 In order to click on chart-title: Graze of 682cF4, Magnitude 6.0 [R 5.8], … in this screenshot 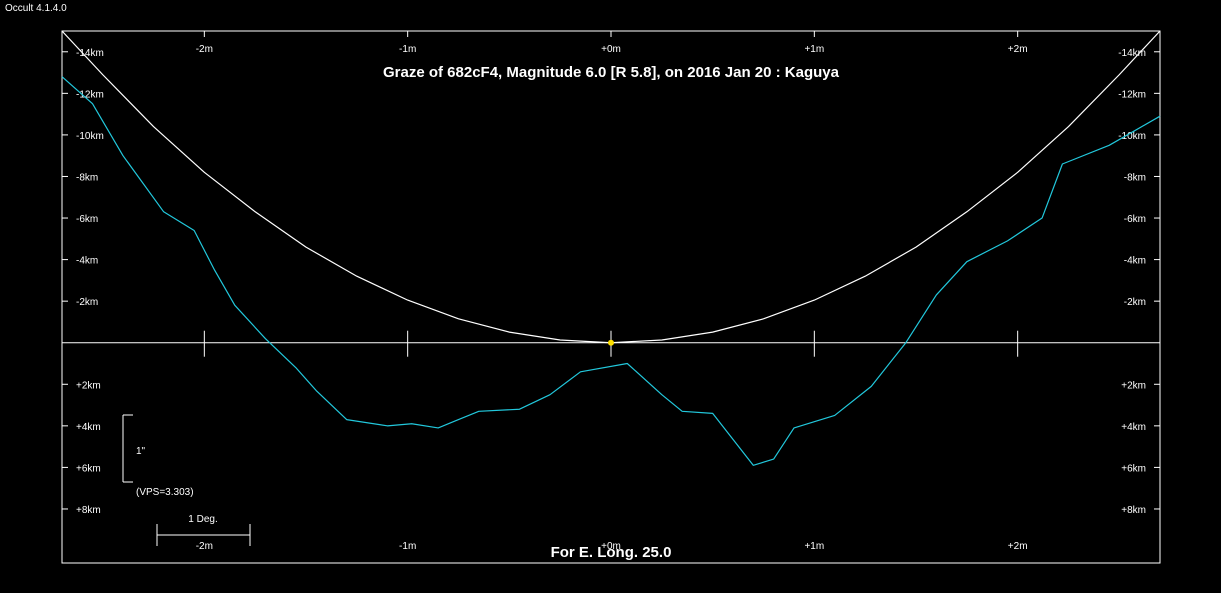, I will do `click(611, 72)`.